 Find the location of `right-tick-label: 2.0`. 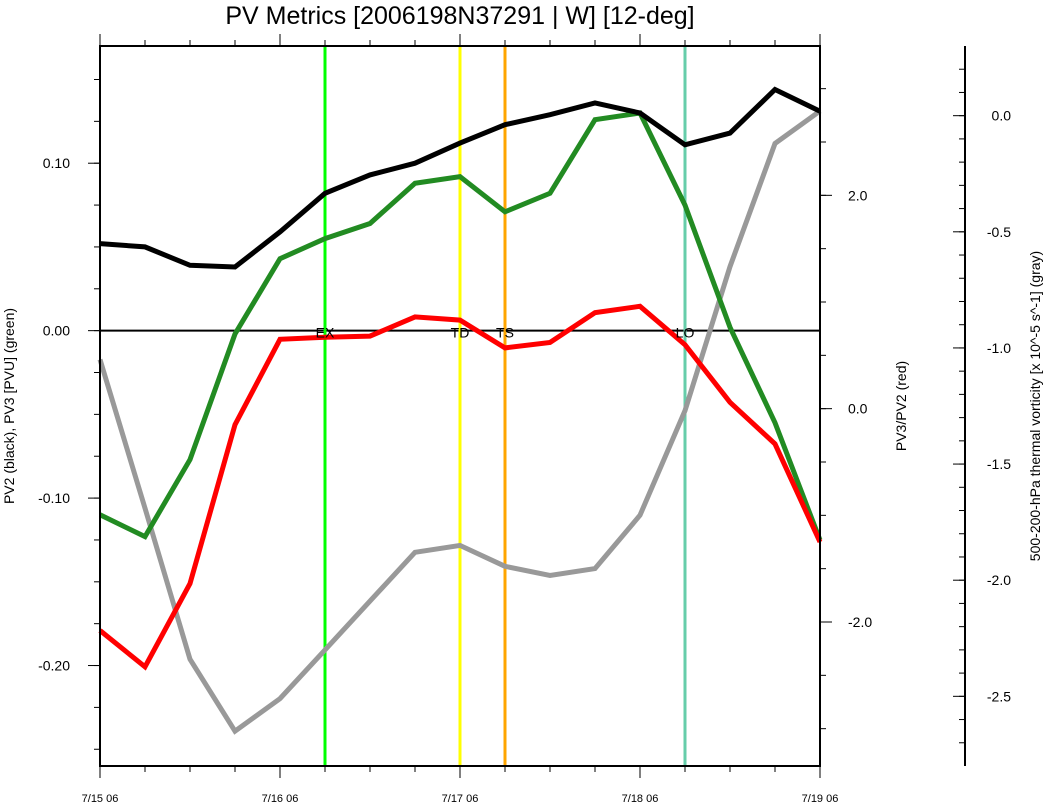

right-tick-label: 2.0 is located at coordinates (858, 195).